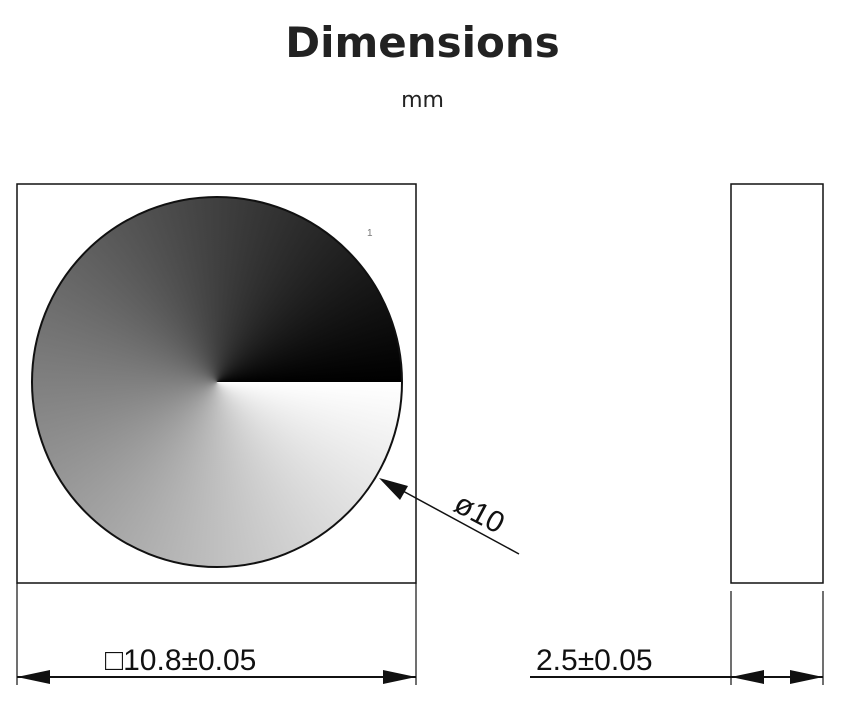 This screenshot has width=845, height=713. I want to click on diameter-arrow, so click(393, 489).